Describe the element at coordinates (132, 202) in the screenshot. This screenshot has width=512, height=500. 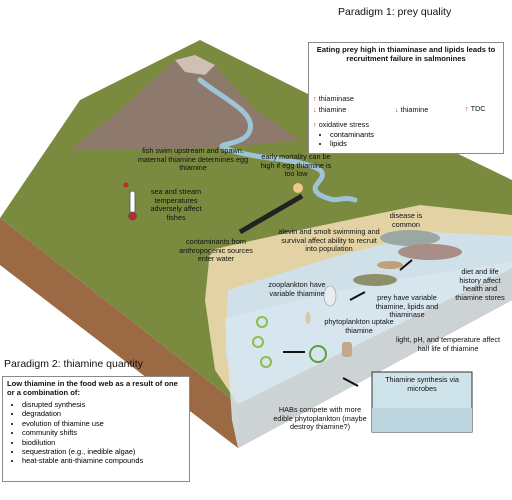
I see `thermometer-tube` at that location.